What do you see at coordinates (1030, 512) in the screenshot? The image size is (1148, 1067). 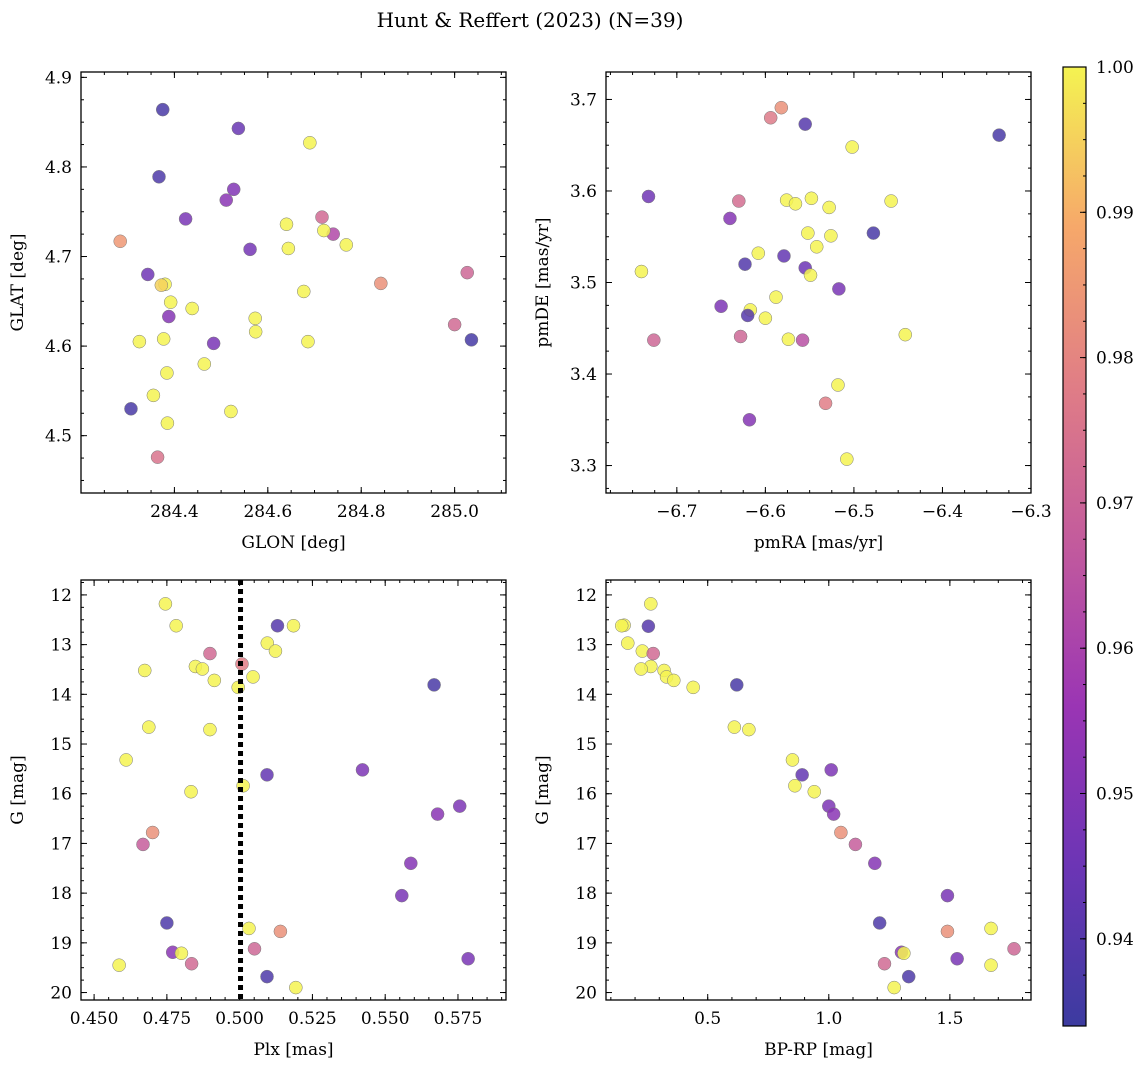 I see `x-tick-label: −6.3` at bounding box center [1030, 512].